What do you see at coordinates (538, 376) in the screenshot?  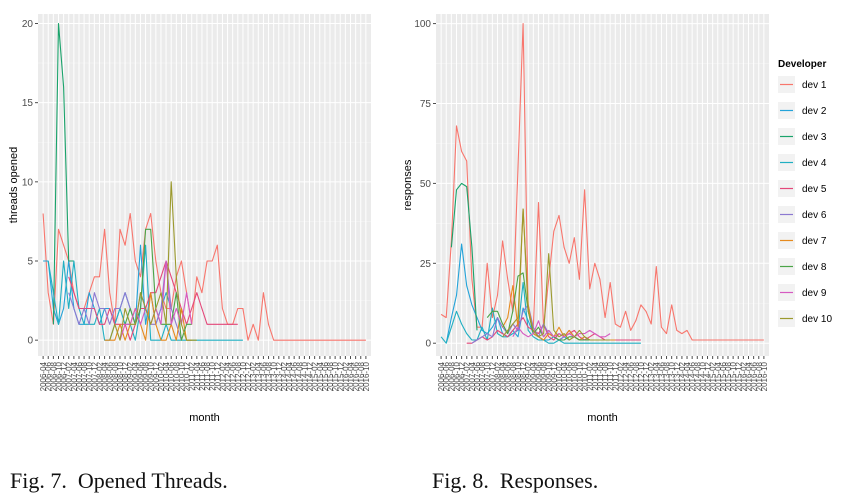 I see `x-tick-label: 2009-06` at bounding box center [538, 376].